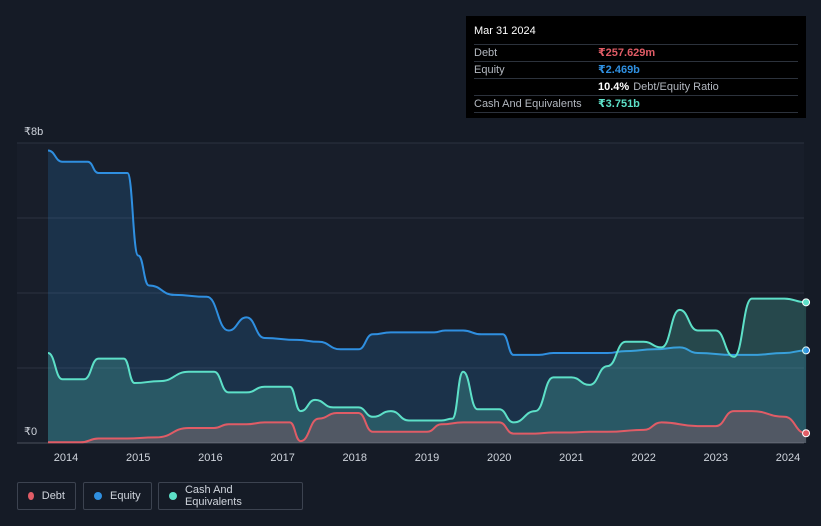  I want to click on tooltip-row-equity: Equity ₹2.469b, so click(636, 70).